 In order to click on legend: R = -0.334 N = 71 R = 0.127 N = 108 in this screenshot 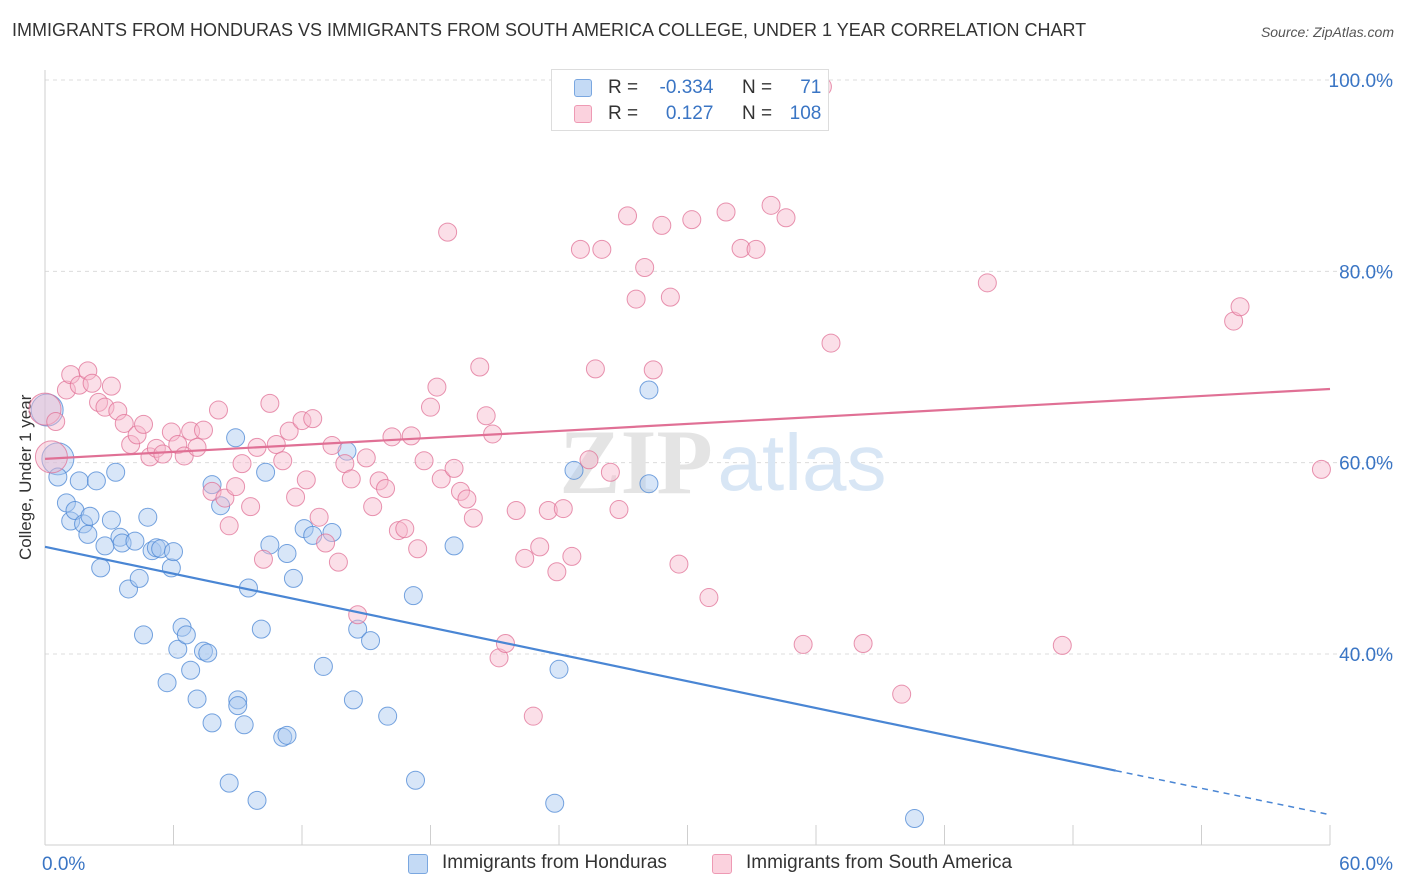, I will do `click(690, 100)`.